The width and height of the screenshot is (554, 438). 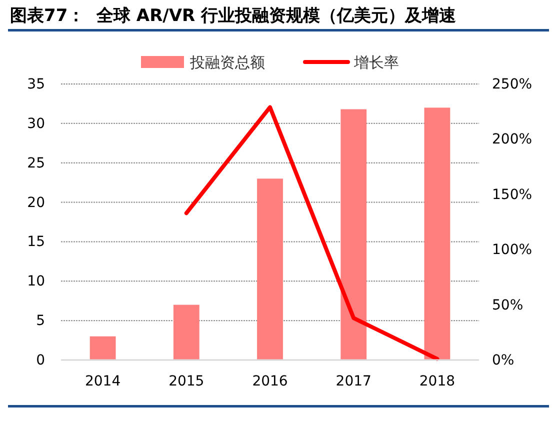 What do you see at coordinates (186, 381) in the screenshot?
I see `x-tick-label: 2015` at bounding box center [186, 381].